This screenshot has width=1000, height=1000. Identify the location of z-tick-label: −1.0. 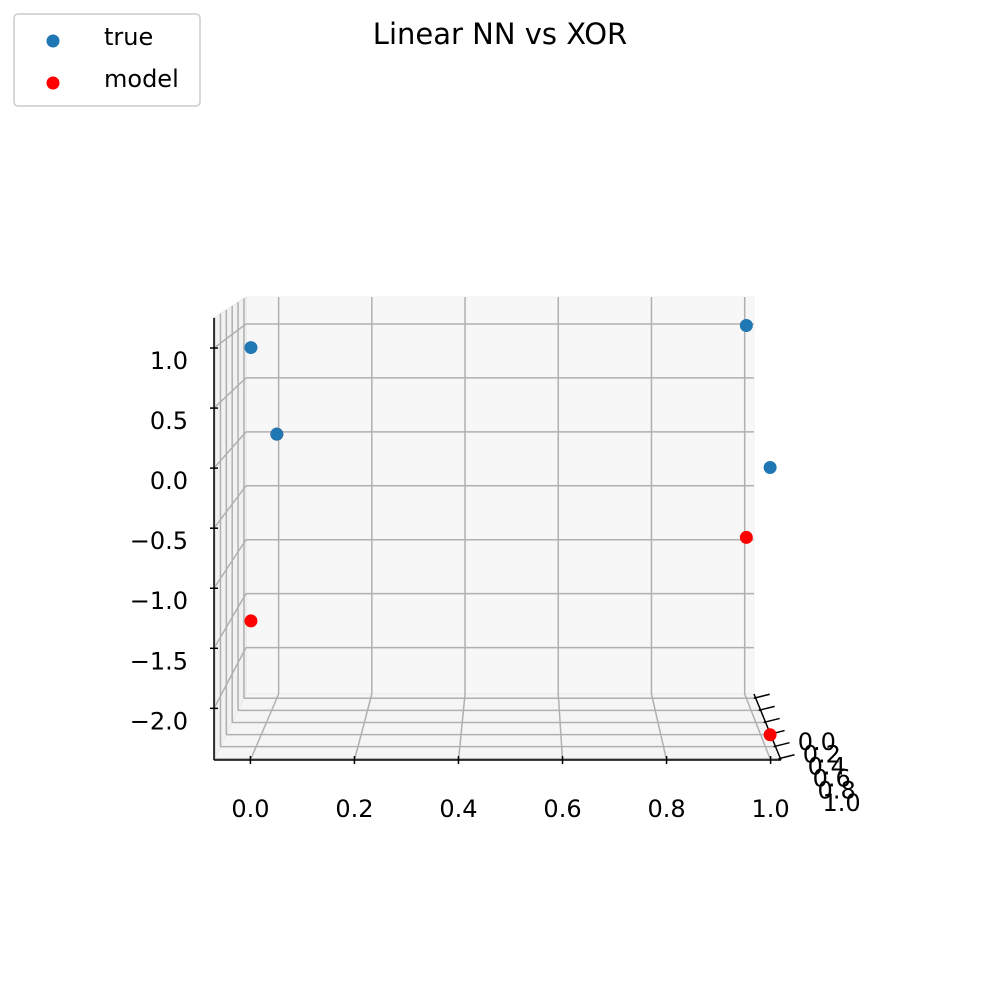
(159, 601).